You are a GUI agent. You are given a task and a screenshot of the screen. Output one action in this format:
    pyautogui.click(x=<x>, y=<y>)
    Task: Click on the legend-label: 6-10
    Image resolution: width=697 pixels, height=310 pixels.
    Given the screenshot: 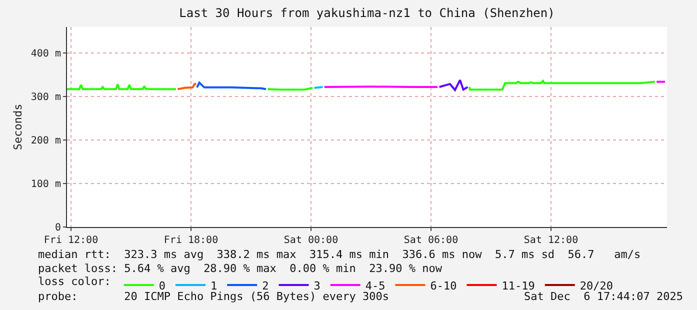 What is the action you would take?
    pyautogui.click(x=443, y=285)
    